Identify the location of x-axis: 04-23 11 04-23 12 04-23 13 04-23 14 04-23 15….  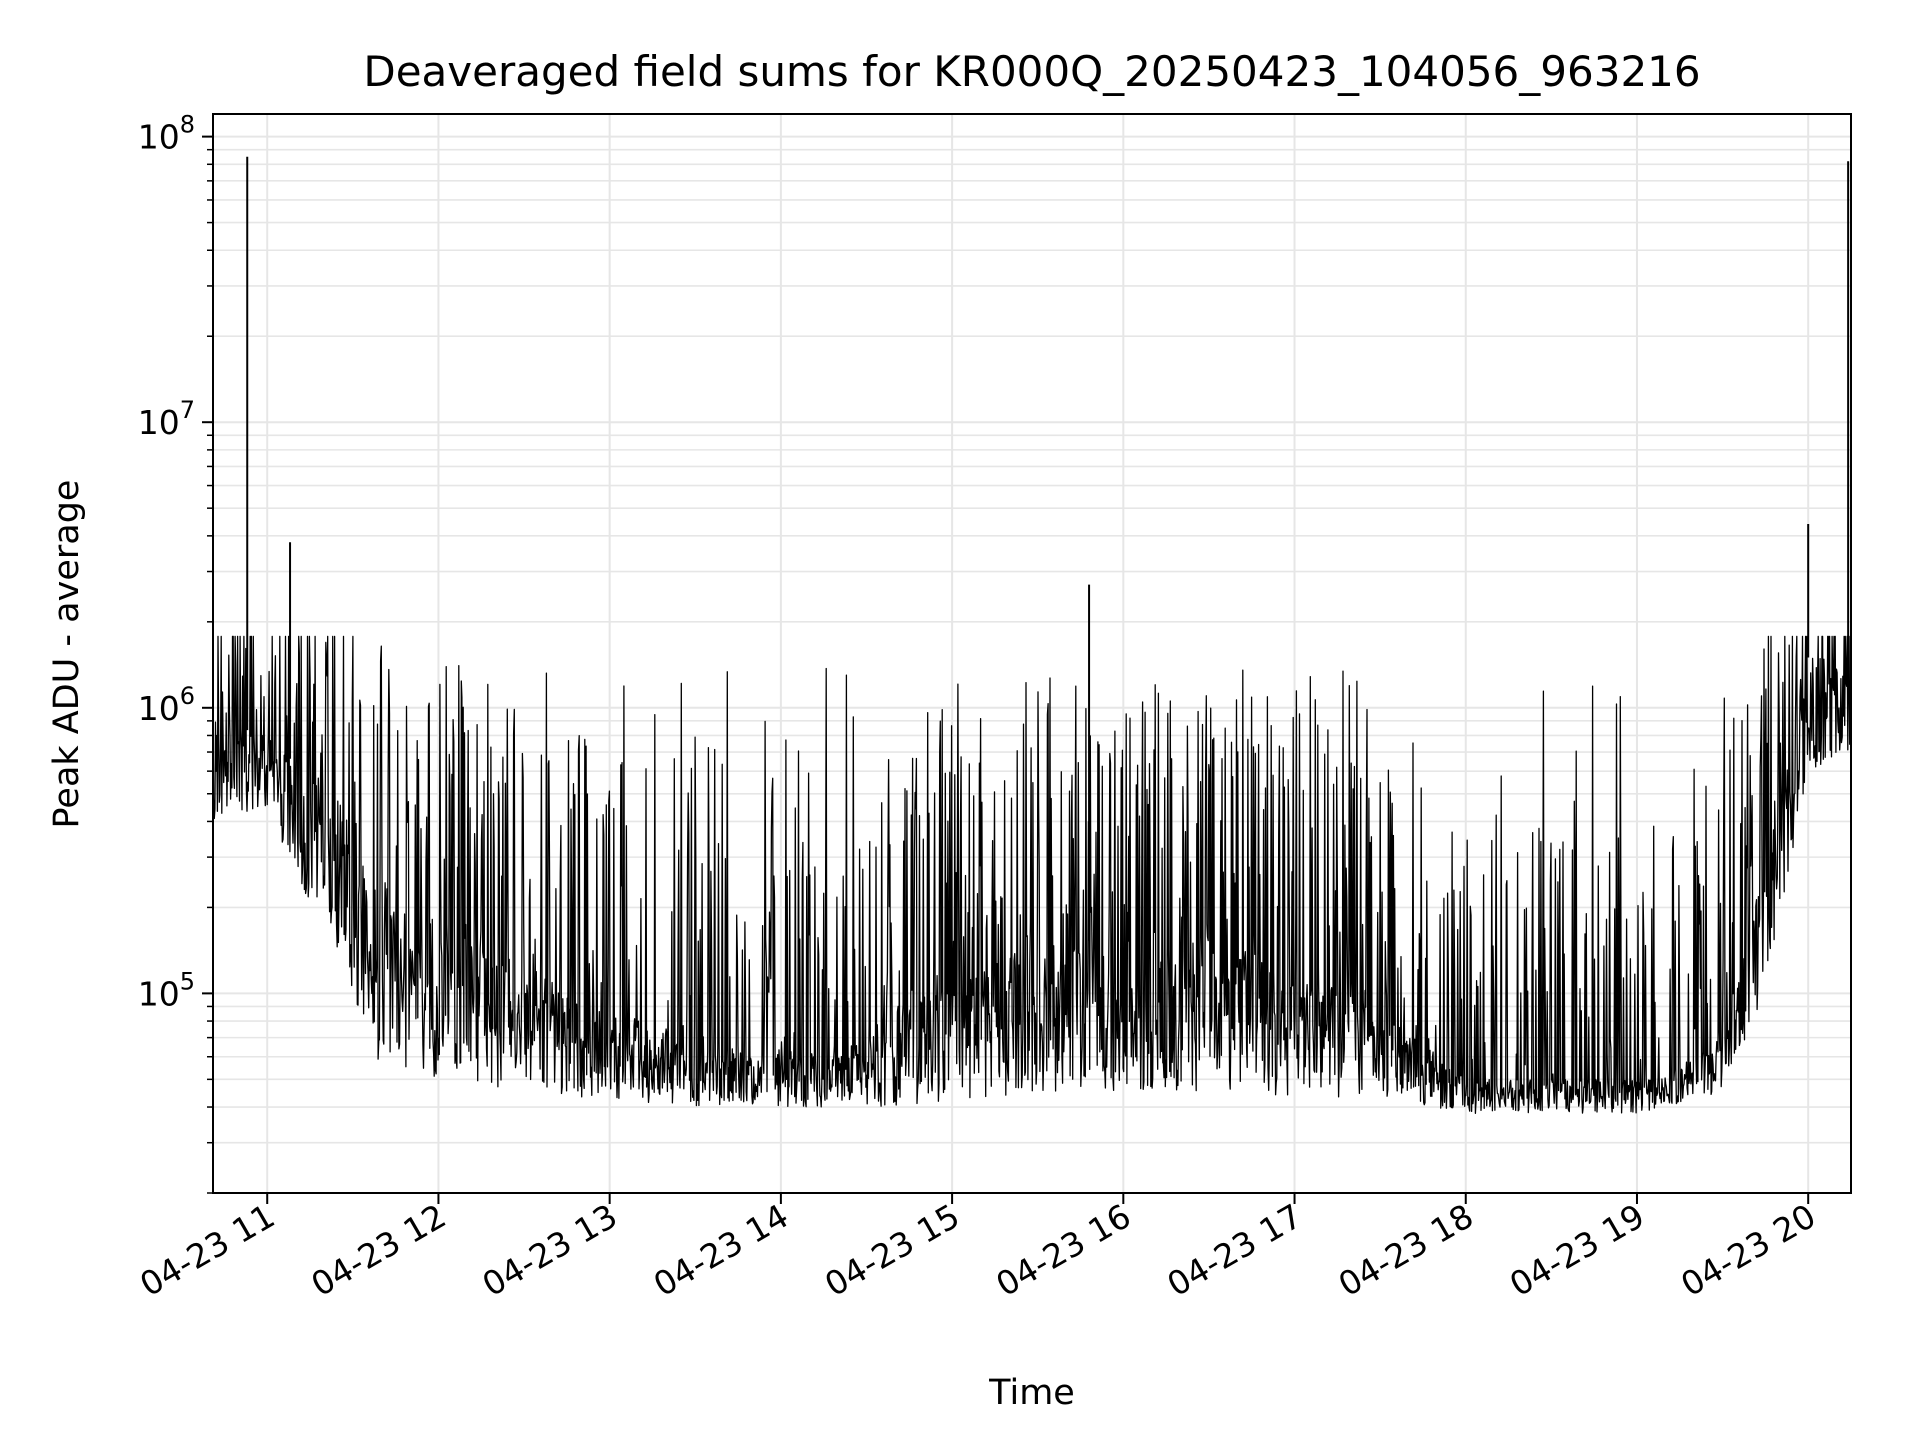
(977, 1248).